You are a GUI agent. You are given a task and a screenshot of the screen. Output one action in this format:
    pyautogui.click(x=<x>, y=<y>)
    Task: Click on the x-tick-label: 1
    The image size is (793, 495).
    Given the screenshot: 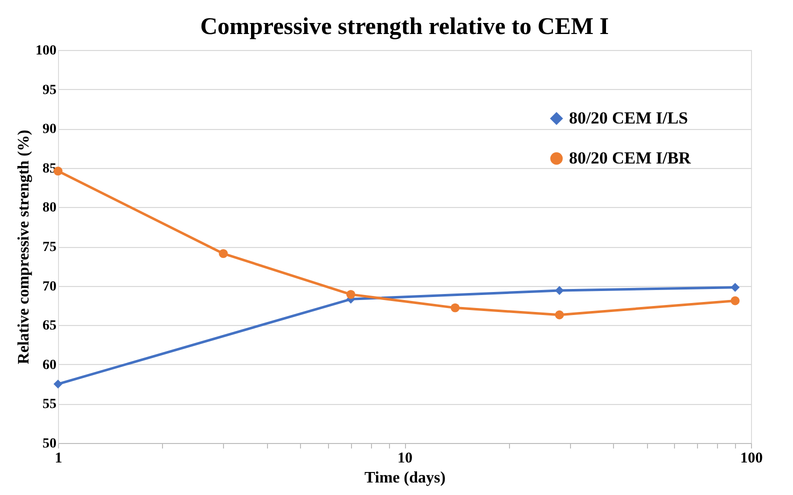 What is the action you would take?
    pyautogui.click(x=58, y=458)
    